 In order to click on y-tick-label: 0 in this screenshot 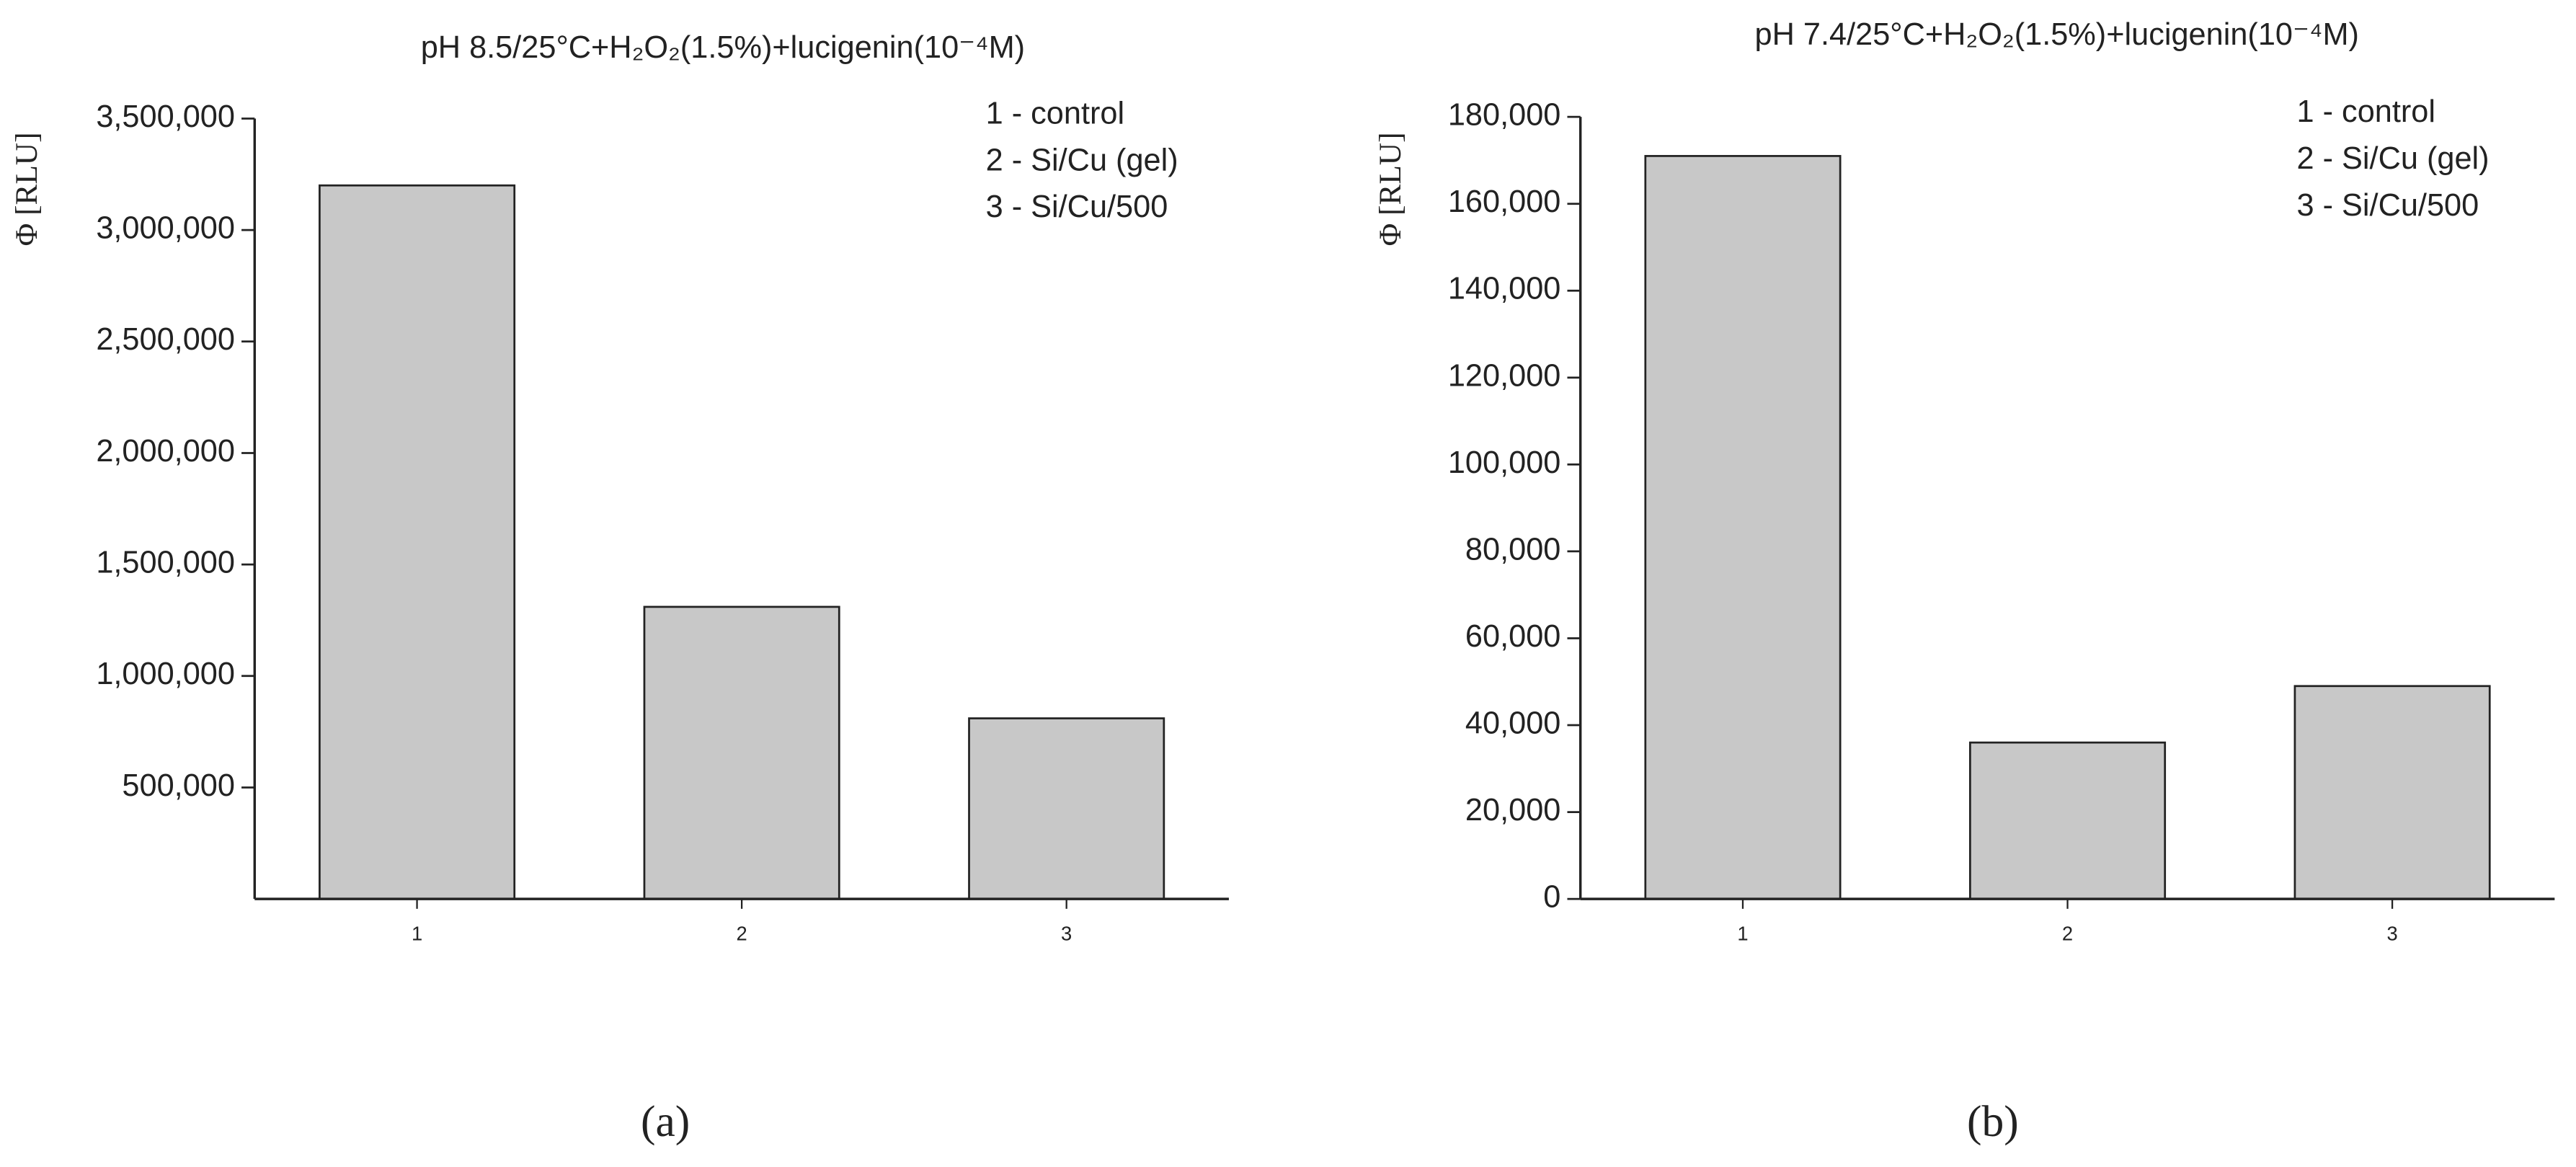, I will do `click(1551, 897)`.